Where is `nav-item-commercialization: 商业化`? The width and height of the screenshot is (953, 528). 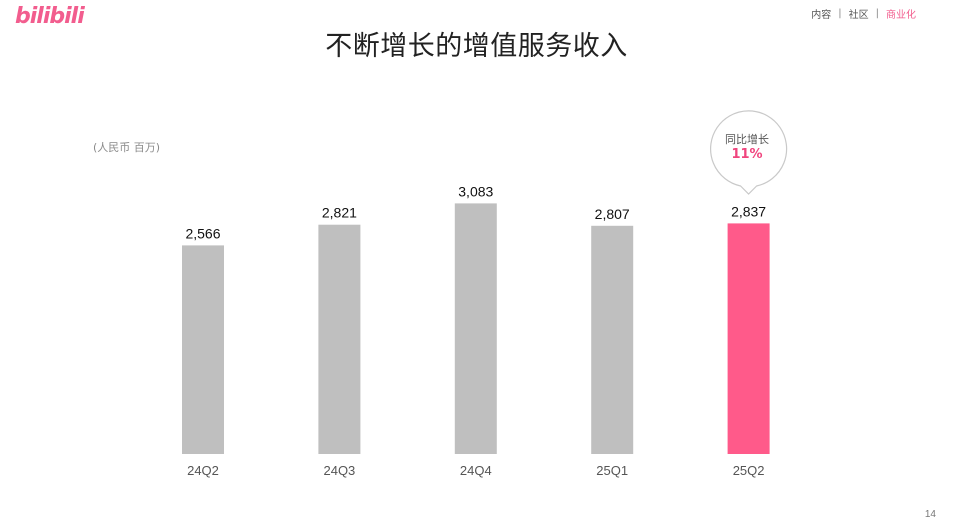
nav-item-commercialization: 商业化 is located at coordinates (901, 15).